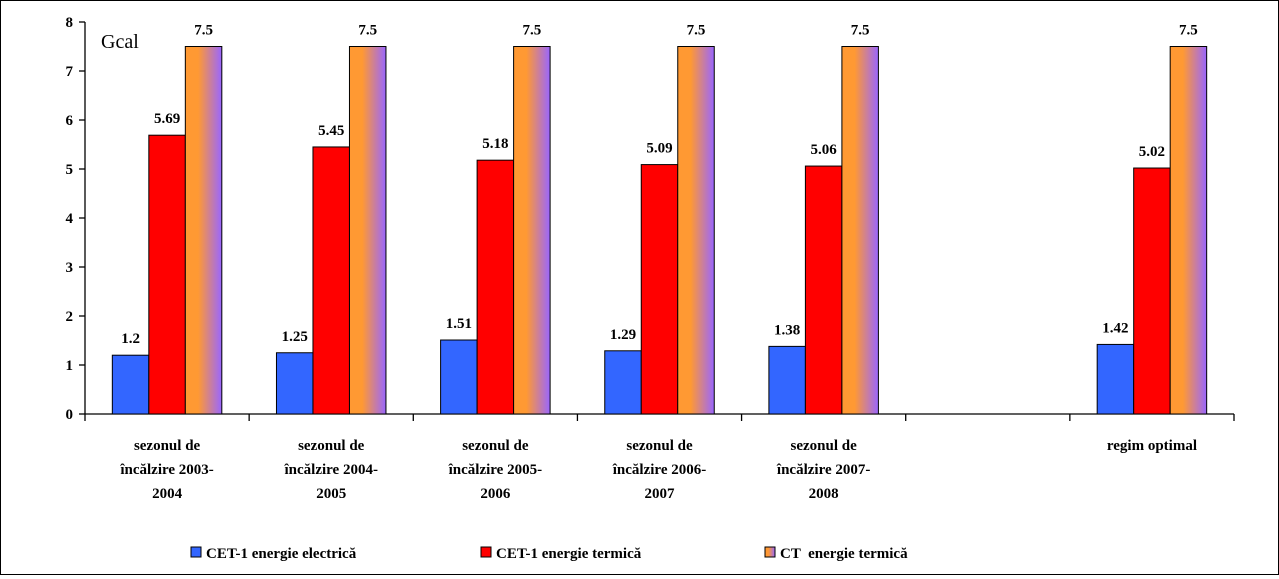  I want to click on category-label: 2007, so click(660, 494).